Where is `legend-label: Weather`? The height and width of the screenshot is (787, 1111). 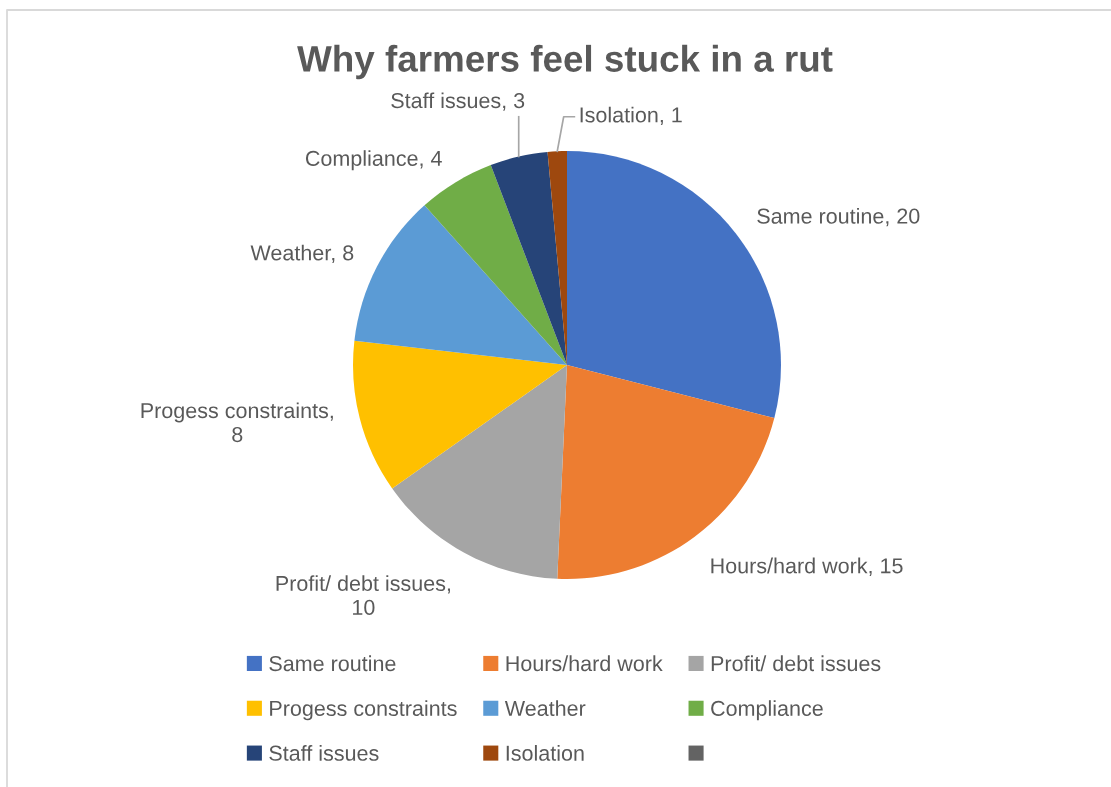
legend-label: Weather is located at coordinates (545, 708).